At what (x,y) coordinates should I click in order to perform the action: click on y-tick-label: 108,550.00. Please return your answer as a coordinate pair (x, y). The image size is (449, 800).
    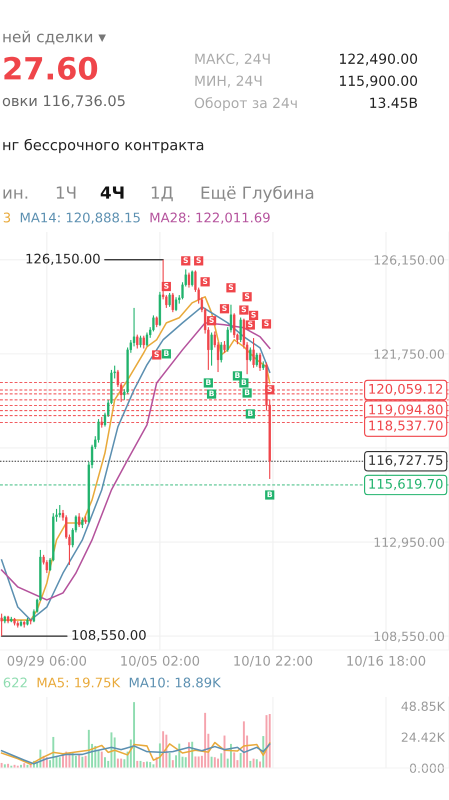
    Looking at the image, I should click on (409, 637).